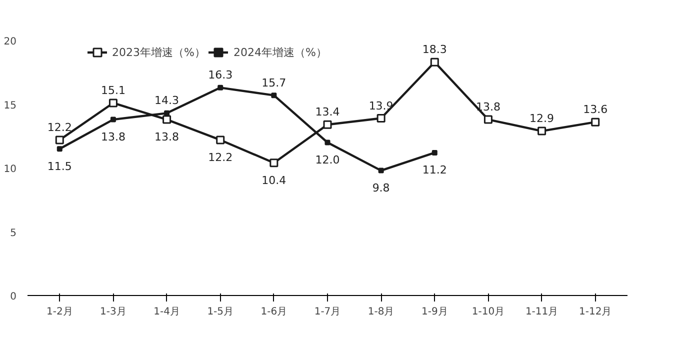  Describe the element at coordinates (595, 312) in the screenshot. I see `x-tick-label: 1-12月` at that location.